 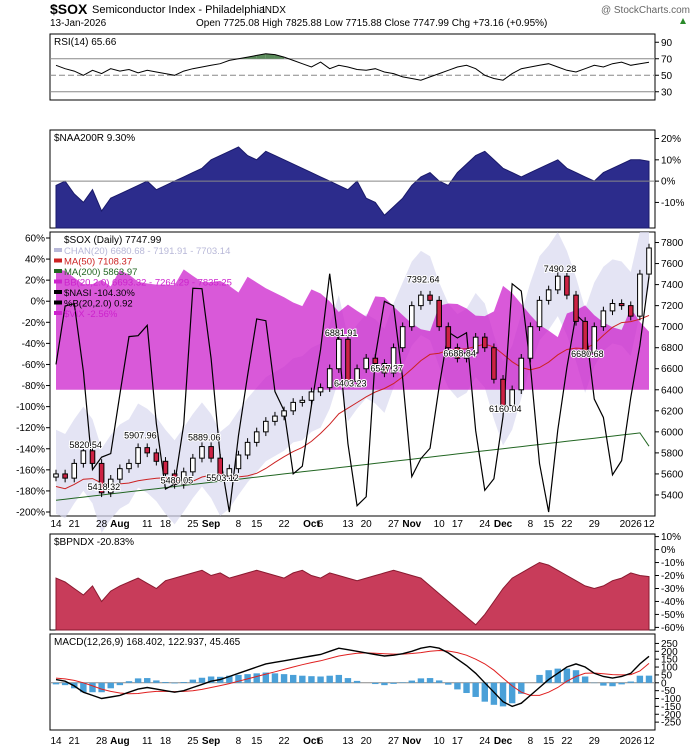 I want to click on naa200r-title: $NAA200R 9.30%, so click(x=94, y=138).